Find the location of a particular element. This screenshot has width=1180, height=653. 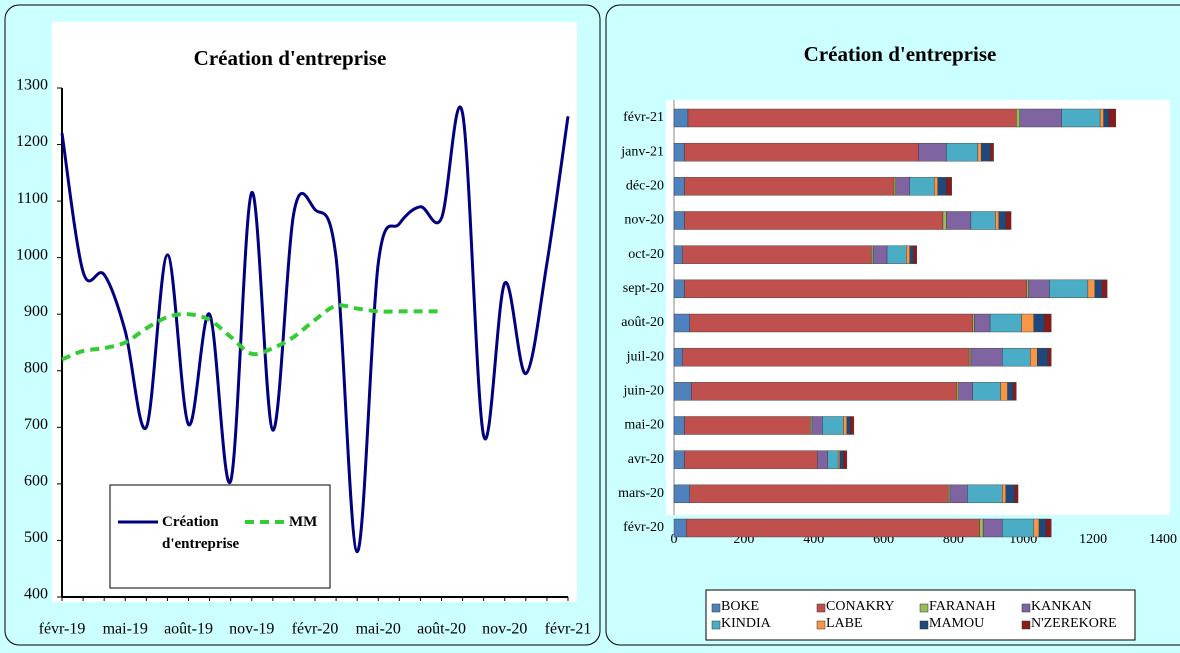

x-tick-label: mai-19 is located at coordinates (125, 629).